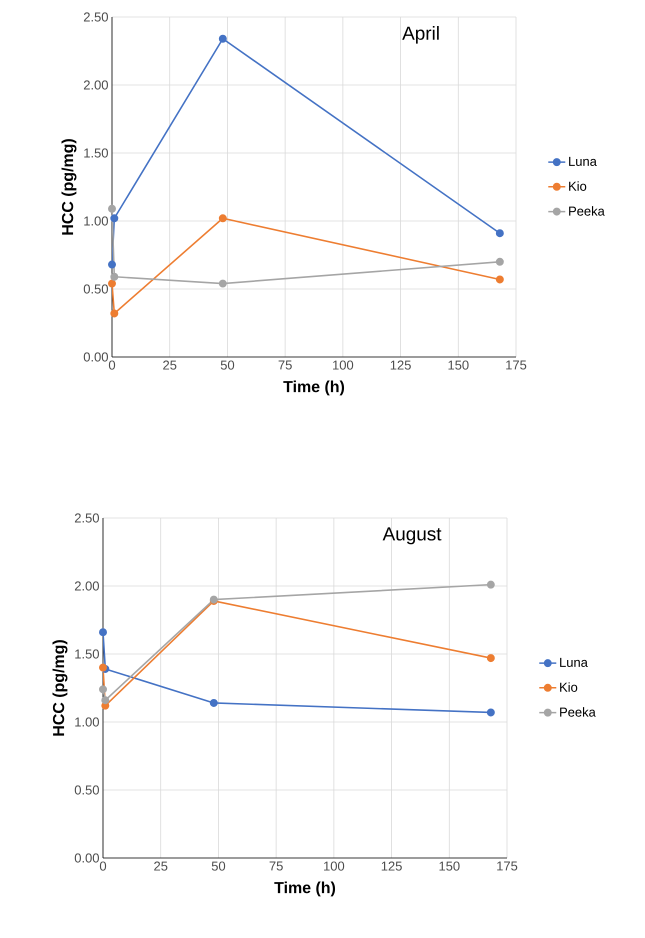  I want to click on chart-title: April, so click(420, 35).